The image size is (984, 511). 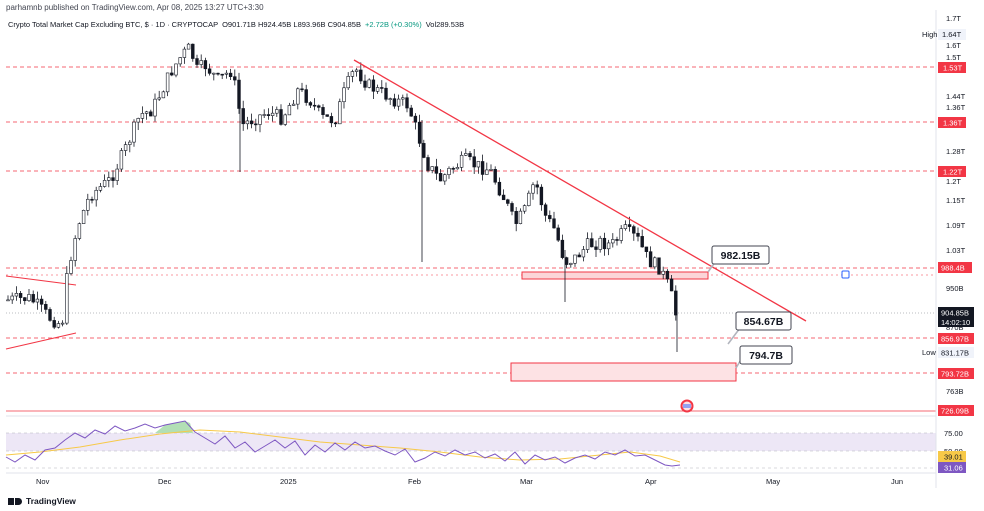 I want to click on change-value: +2.72B (+0.30%), so click(x=393, y=24).